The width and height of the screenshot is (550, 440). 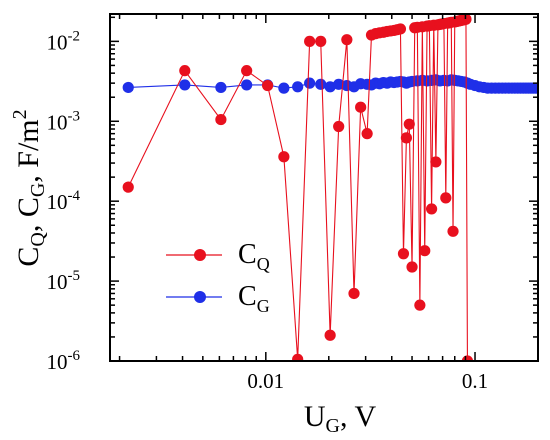 I want to click on series-cg, so click(x=330, y=84).